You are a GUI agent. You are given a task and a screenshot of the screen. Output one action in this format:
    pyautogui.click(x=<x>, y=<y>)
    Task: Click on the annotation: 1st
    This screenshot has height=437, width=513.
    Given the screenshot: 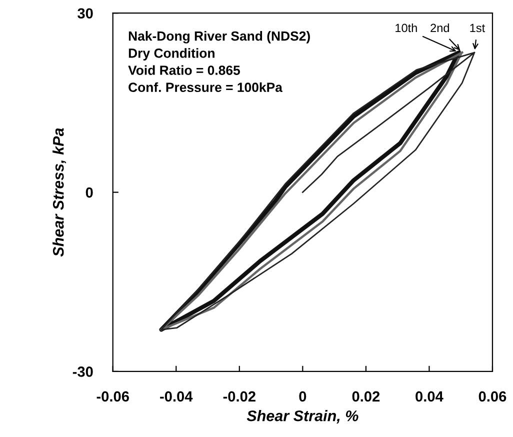 What is the action you would take?
    pyautogui.click(x=478, y=28)
    